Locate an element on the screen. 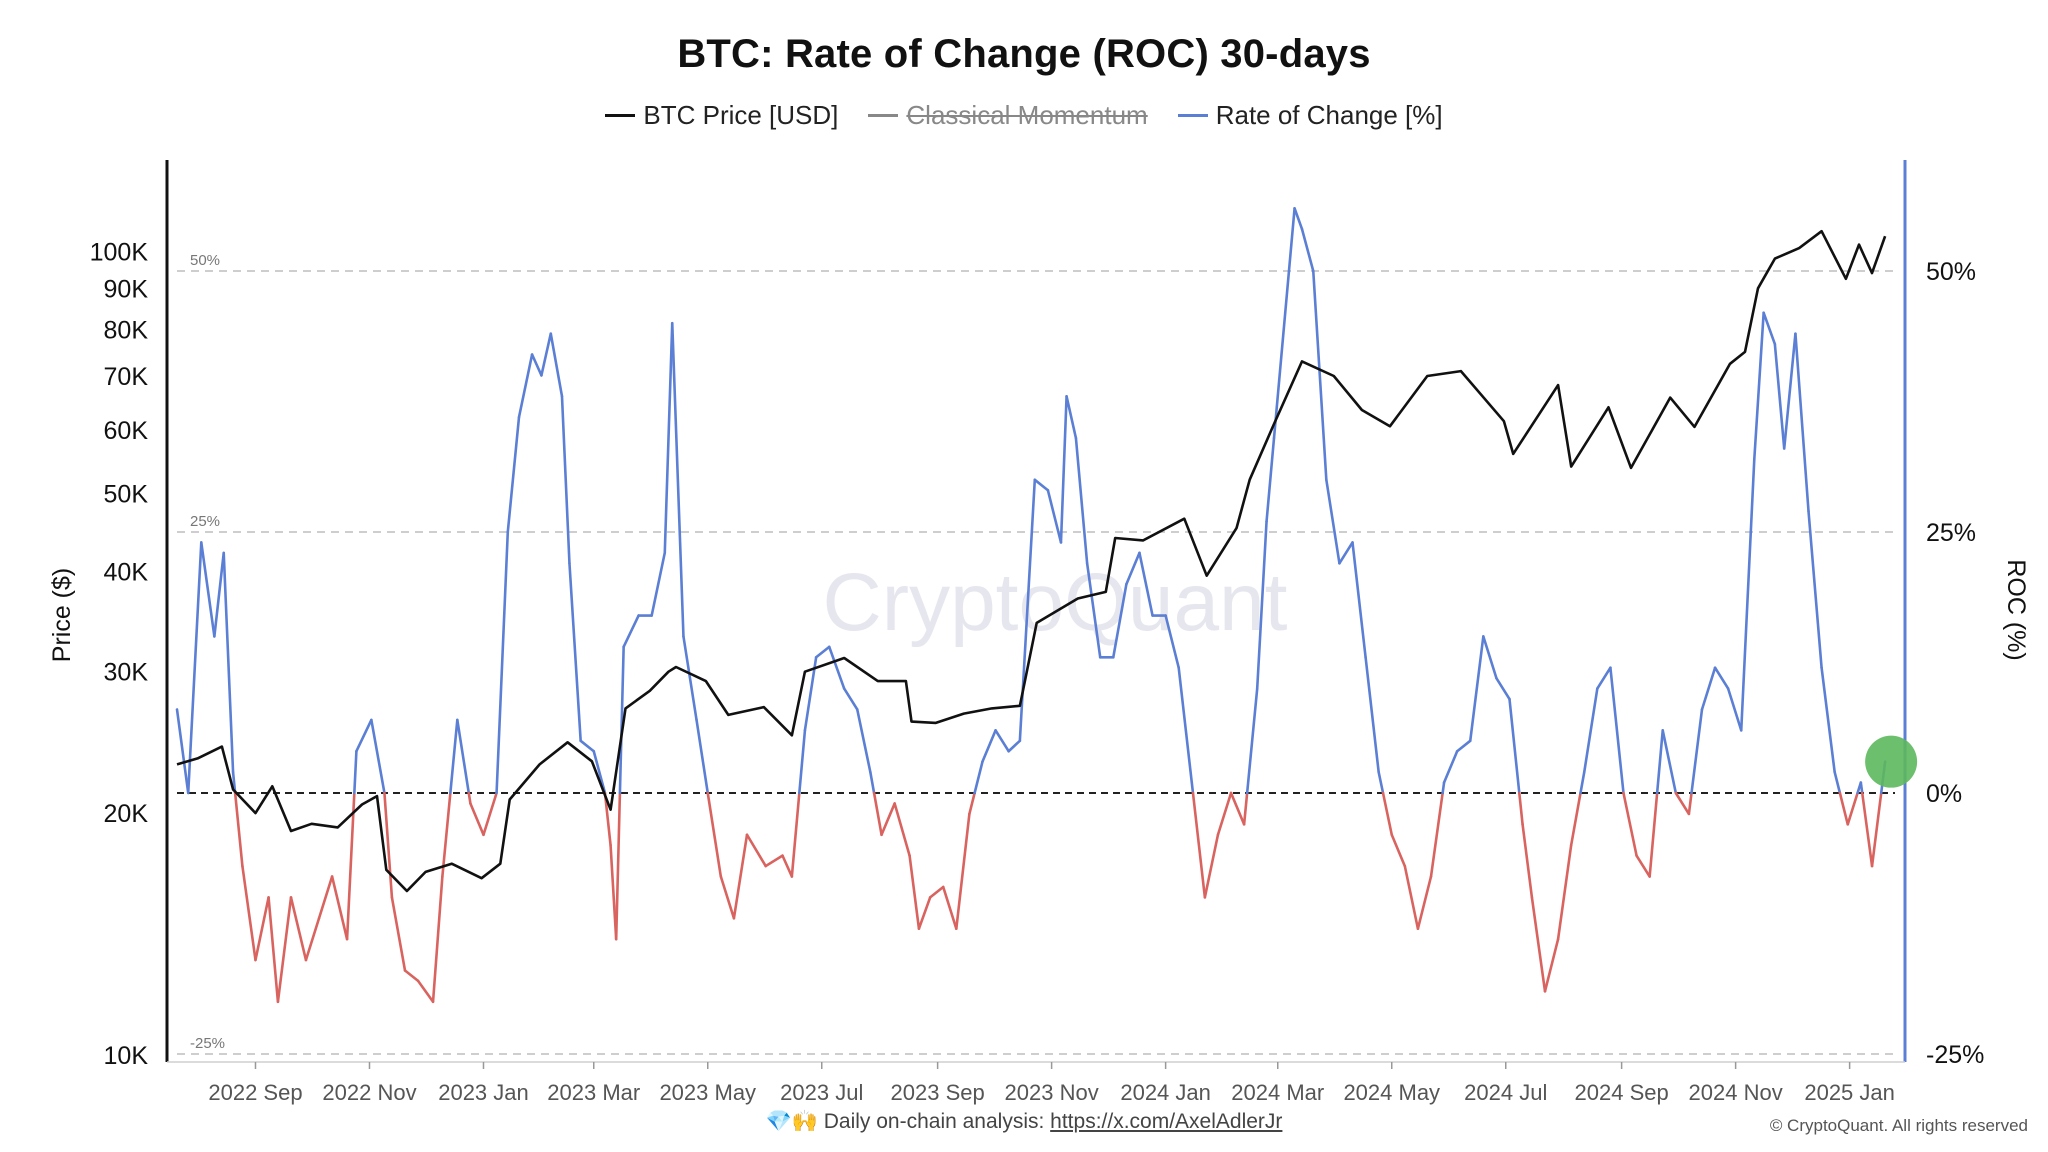 The image size is (2048, 1152). right-tick-label: -25% is located at coordinates (1955, 1055).